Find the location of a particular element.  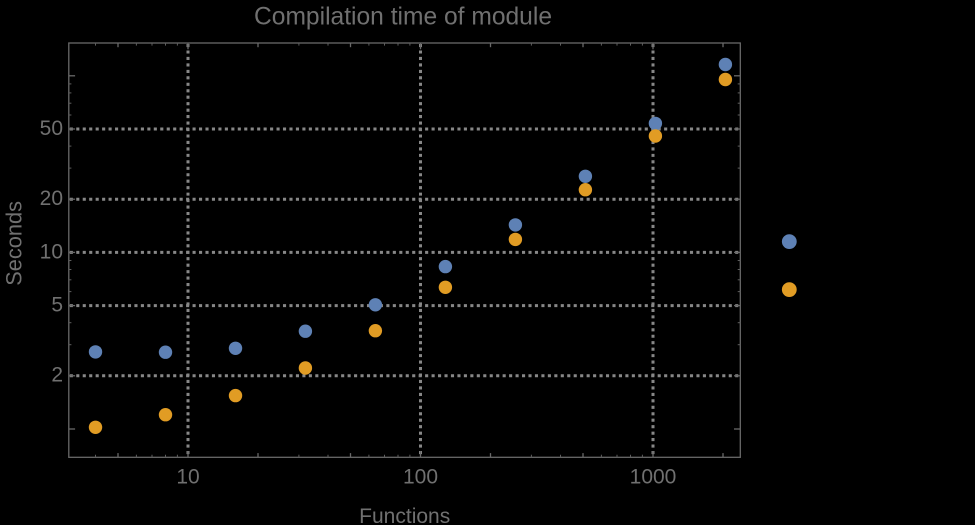

svg-text: Compilation time of module is located at coordinates (403, 17).